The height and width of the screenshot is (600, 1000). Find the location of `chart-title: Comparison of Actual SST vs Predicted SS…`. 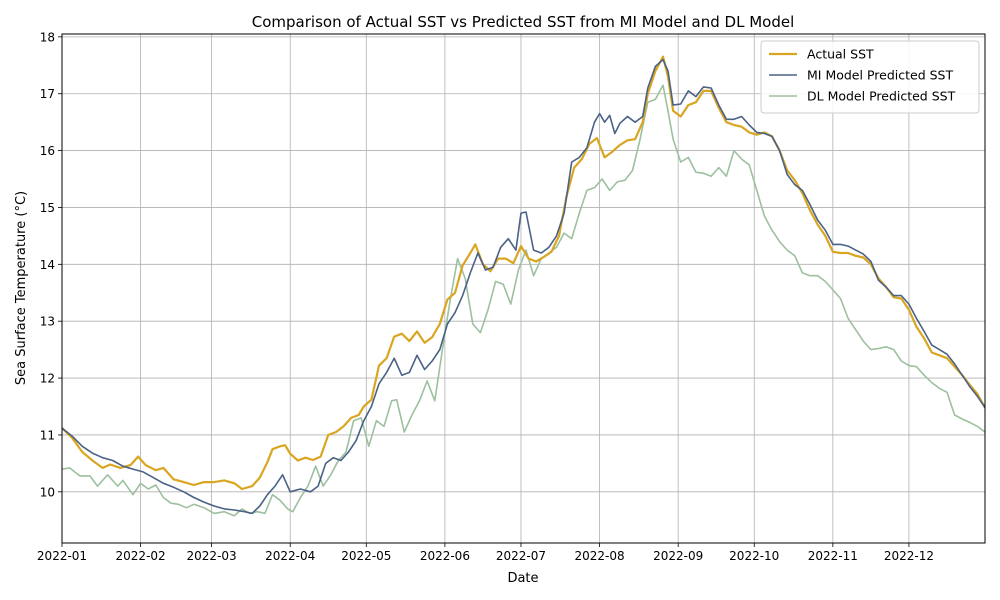

chart-title: Comparison of Actual SST vs Predicted SS… is located at coordinates (523, 22).